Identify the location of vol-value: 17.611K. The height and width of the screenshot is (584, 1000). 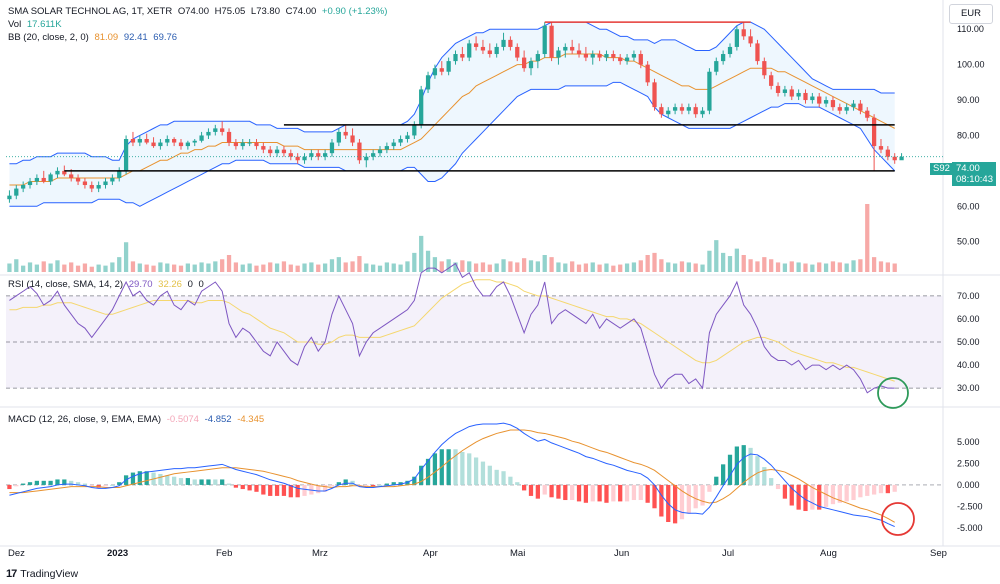
(44, 24).